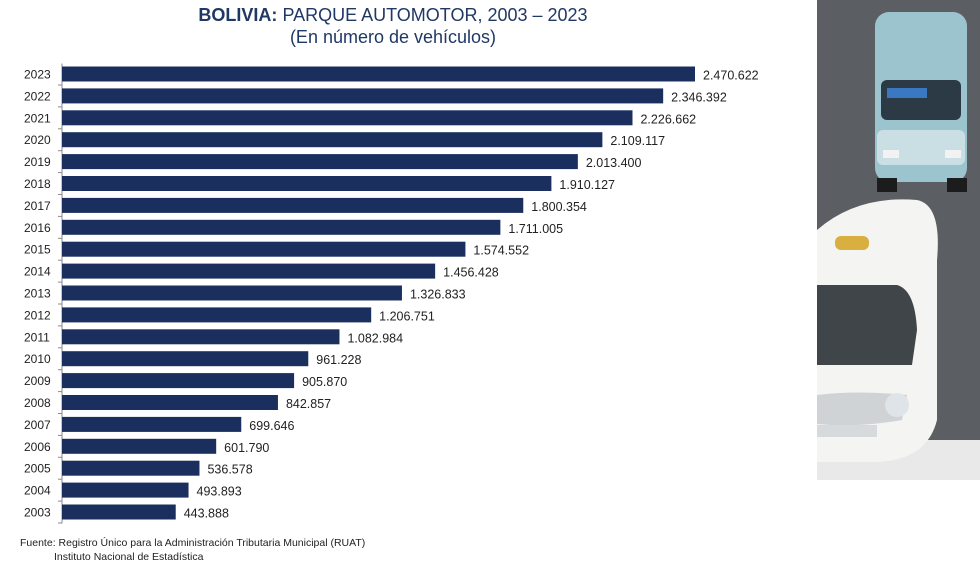 This screenshot has width=980, height=574. Describe the element at coordinates (877, 330) in the screenshot. I see `taxi-car-icon` at that location.